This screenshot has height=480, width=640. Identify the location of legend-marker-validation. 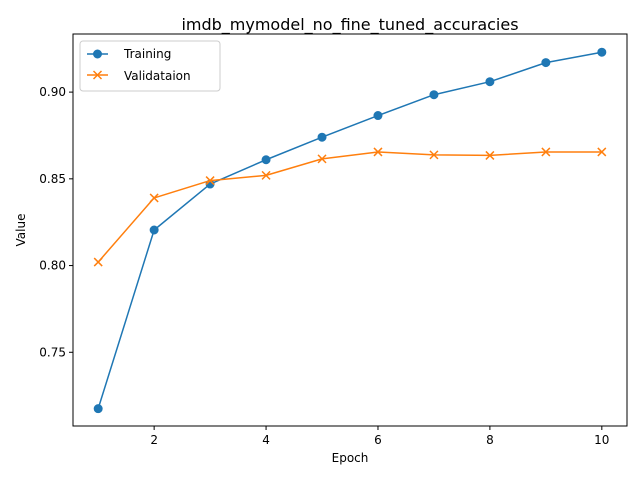
(97, 75).